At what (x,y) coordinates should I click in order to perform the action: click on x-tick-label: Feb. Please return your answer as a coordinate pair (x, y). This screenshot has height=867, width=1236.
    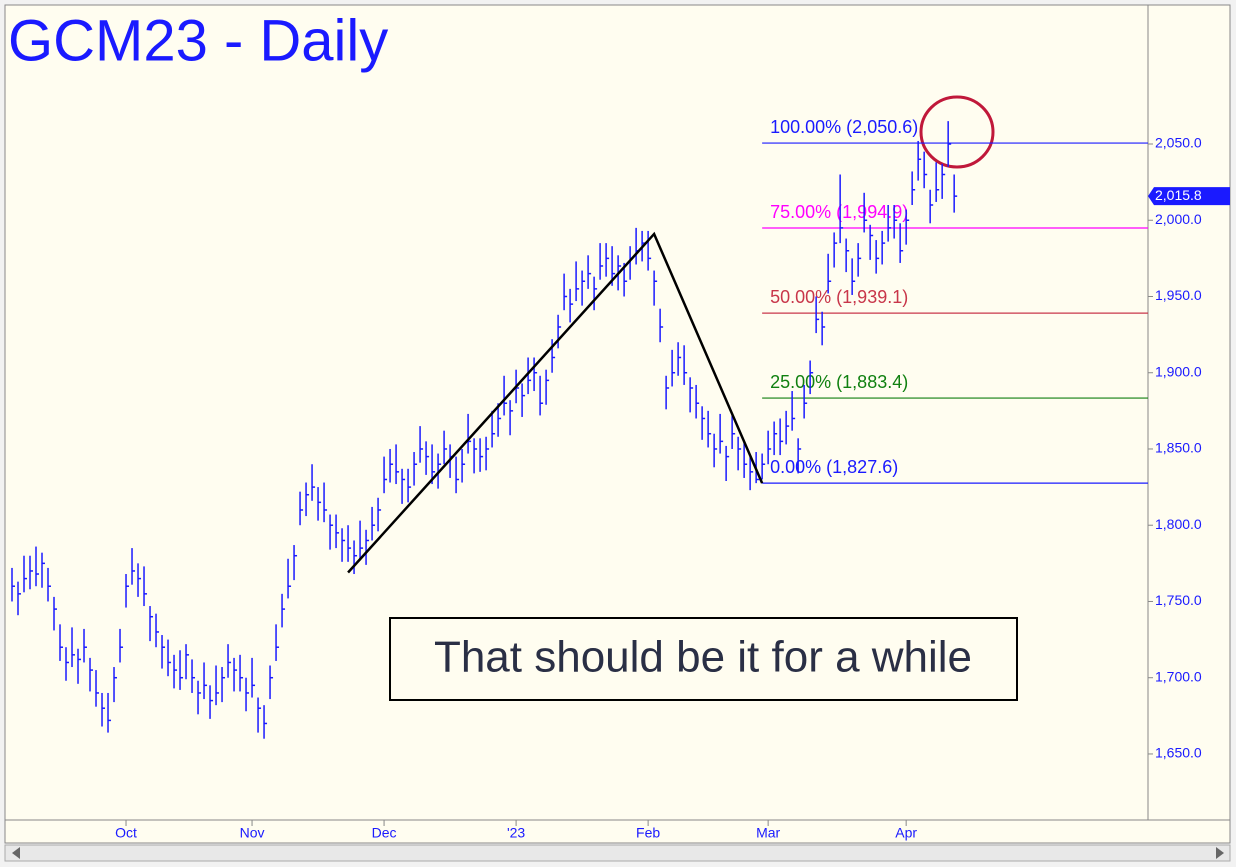
    Looking at the image, I should click on (648, 833).